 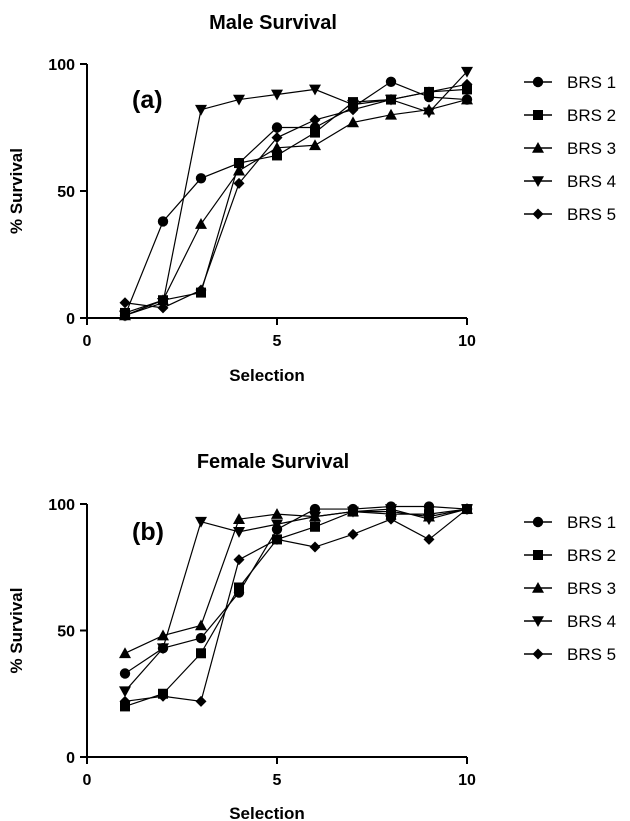 I want to click on chart-title: Female Survival, so click(x=273, y=462).